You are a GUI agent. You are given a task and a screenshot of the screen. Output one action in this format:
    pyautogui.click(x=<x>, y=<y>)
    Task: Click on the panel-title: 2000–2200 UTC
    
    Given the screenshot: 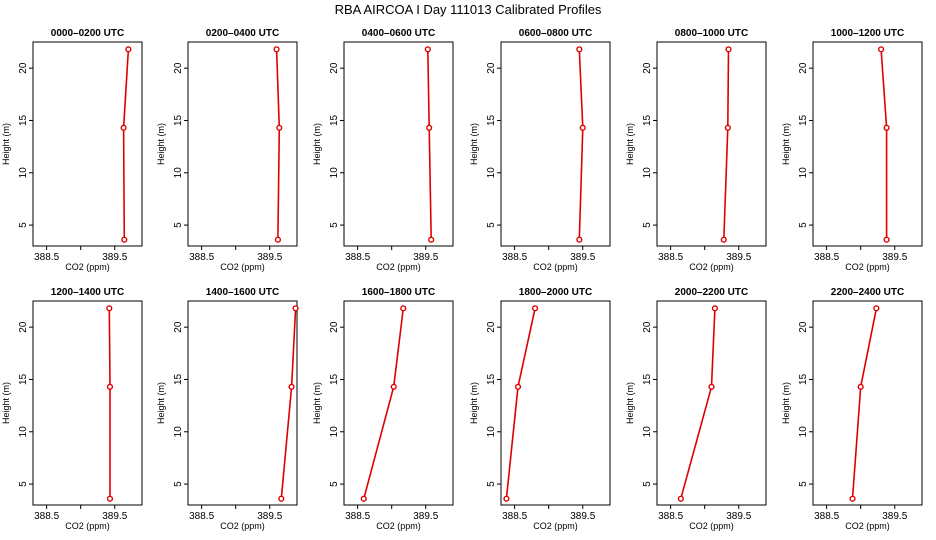 What is the action you would take?
    pyautogui.click(x=711, y=292)
    